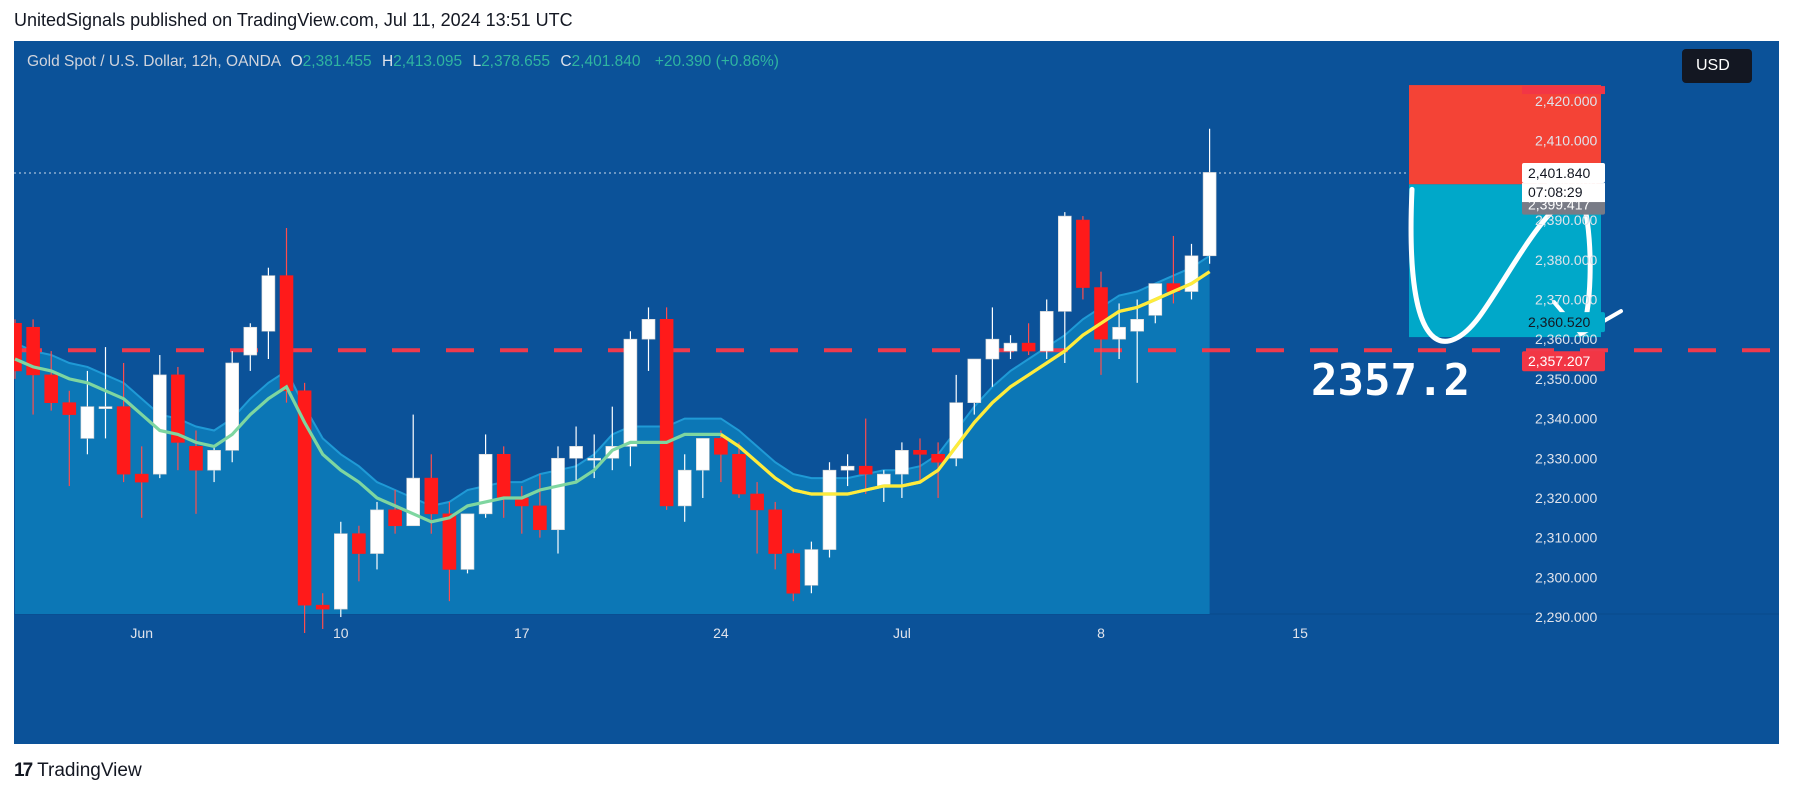 This screenshot has height=798, width=1793. I want to click on close-key: C, so click(566, 61).